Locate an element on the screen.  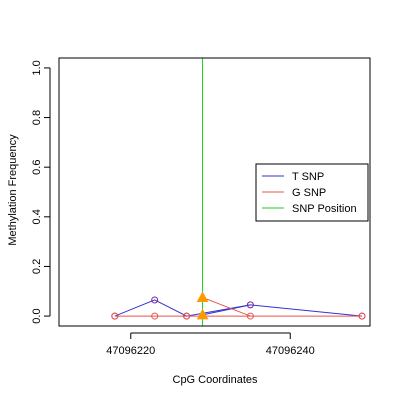
y-tick-label: 0.4 is located at coordinates (37, 216).